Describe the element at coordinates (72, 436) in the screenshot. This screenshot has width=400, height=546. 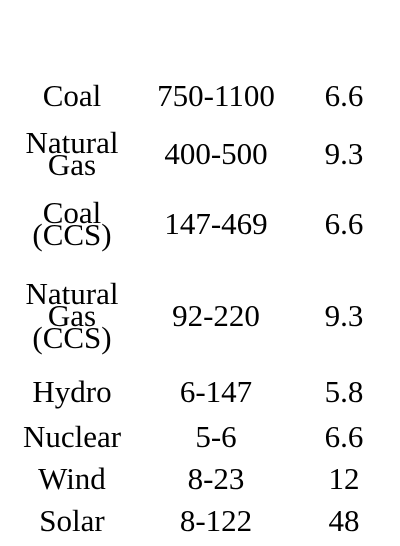
I see `source-cell: Nuclear` at that location.